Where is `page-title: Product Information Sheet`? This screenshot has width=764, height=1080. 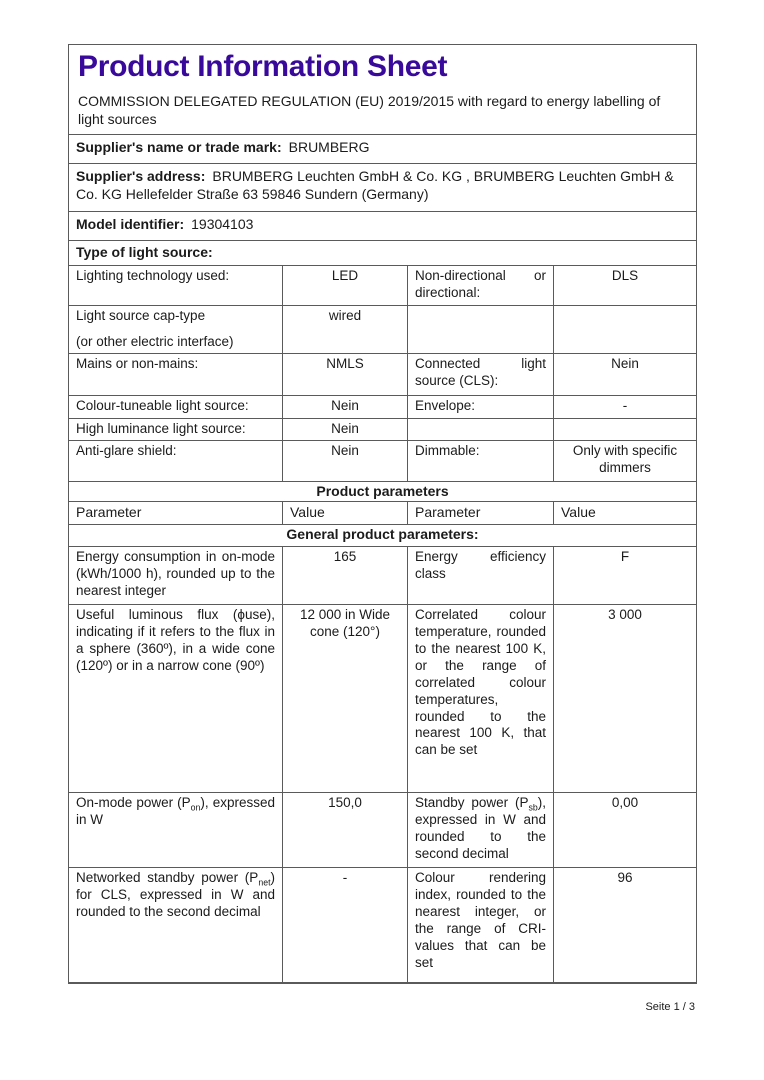 page-title: Product Information Sheet is located at coordinates (263, 66).